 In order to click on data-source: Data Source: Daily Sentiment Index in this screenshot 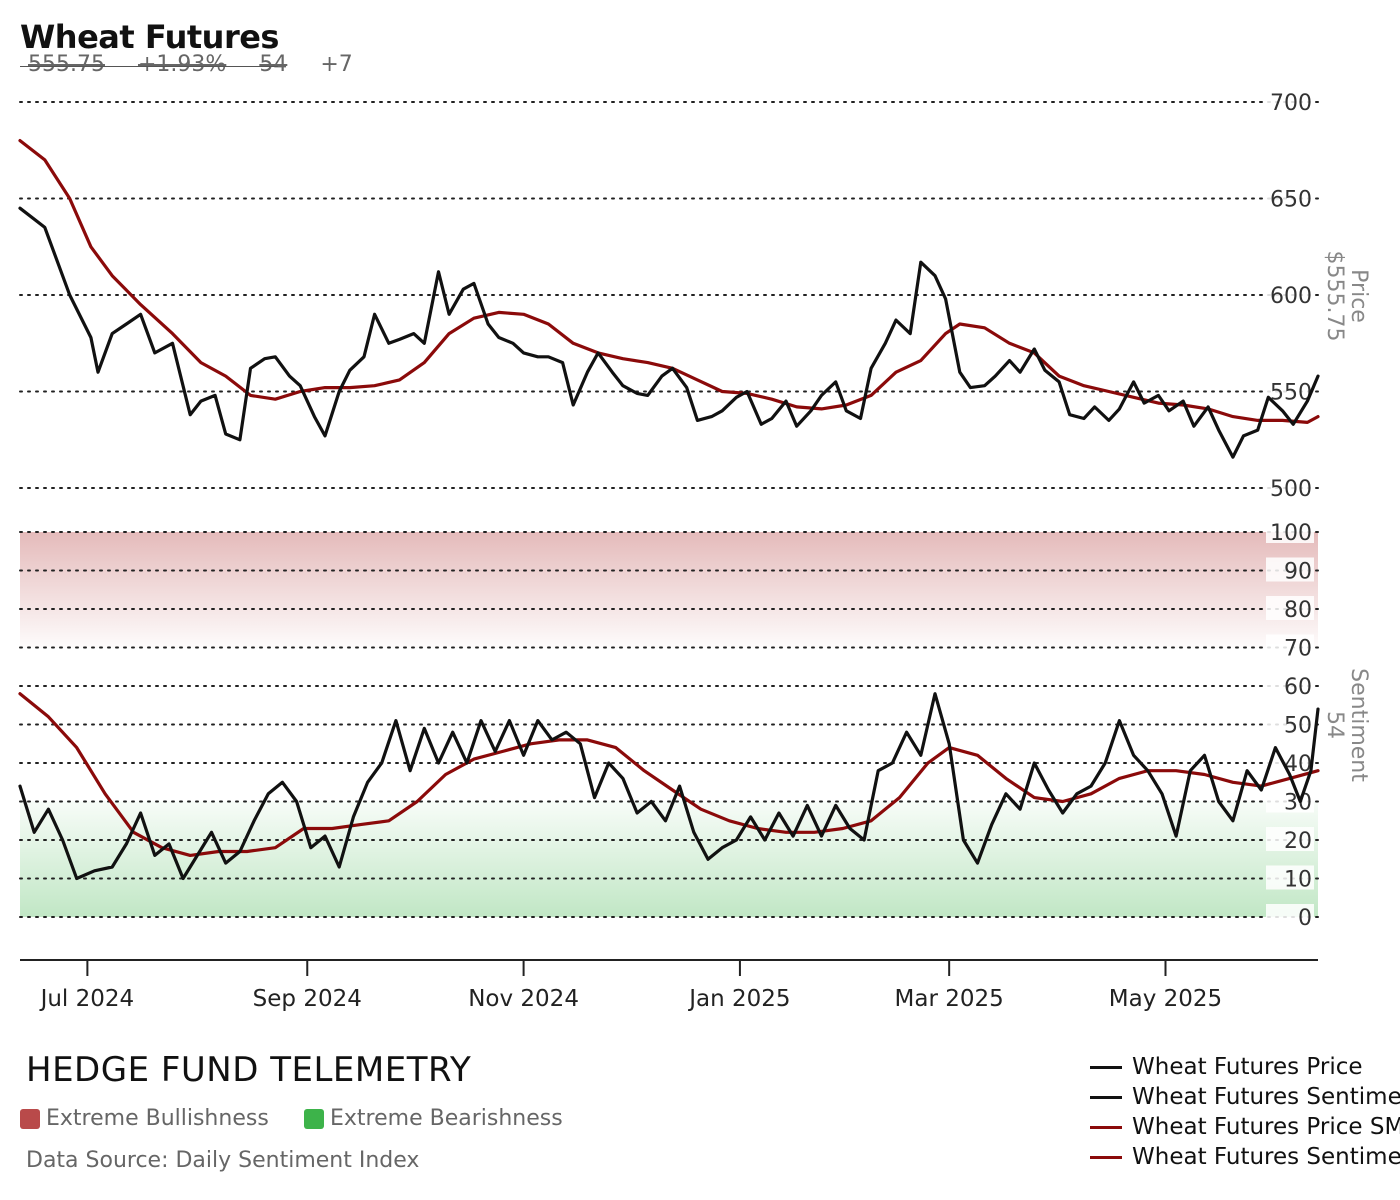, I will do `click(223, 1160)`.